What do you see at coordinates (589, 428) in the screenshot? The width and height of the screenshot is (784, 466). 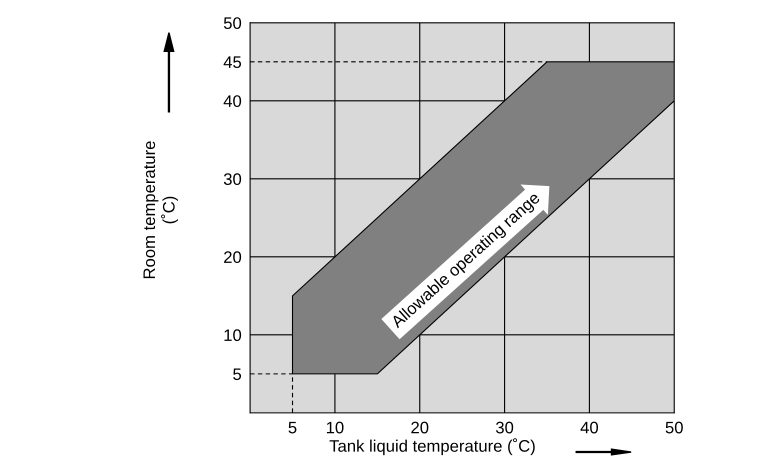 I see `x-tick-label: 40` at bounding box center [589, 428].